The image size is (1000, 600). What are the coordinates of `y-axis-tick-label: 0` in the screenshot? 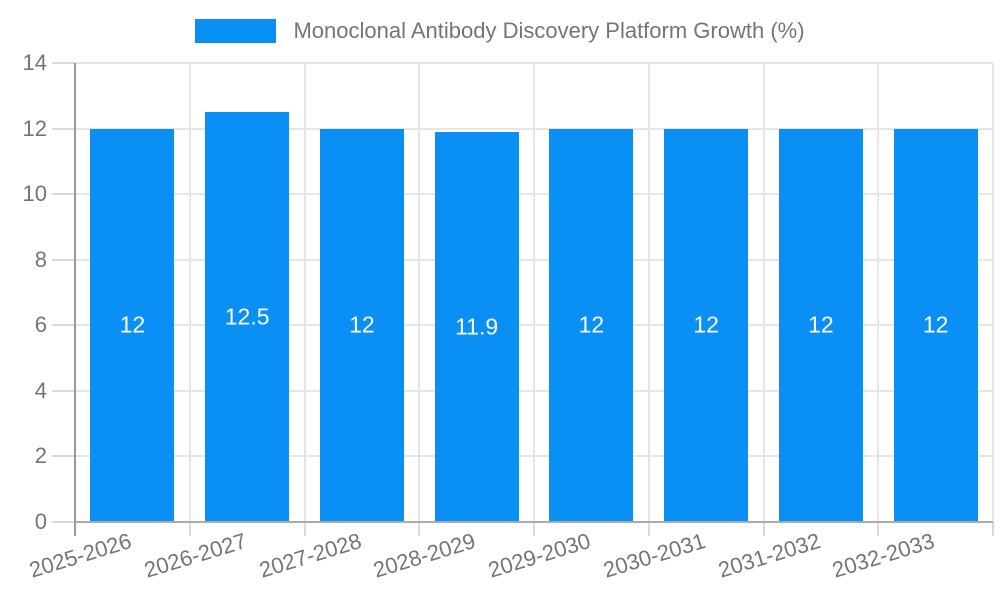 It's located at (40, 521).